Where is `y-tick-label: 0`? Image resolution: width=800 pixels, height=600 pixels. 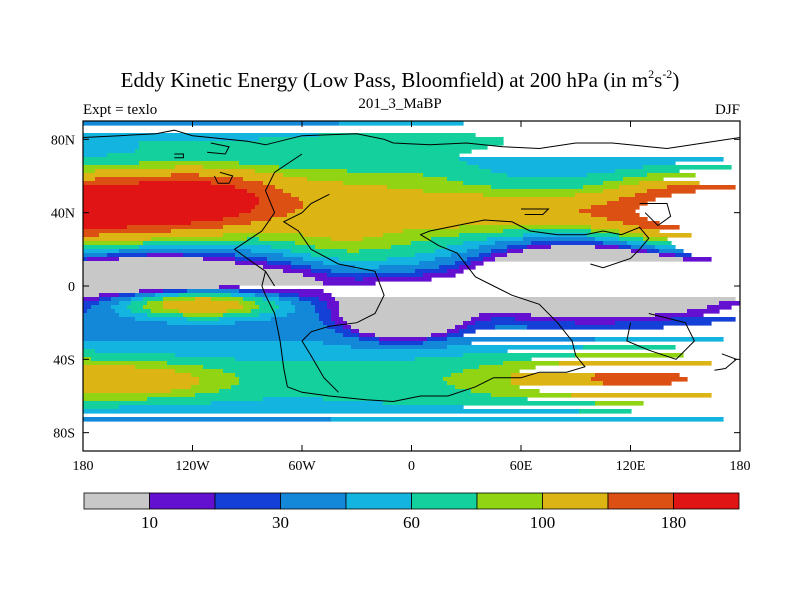 y-tick-label: 0 is located at coordinates (71, 287).